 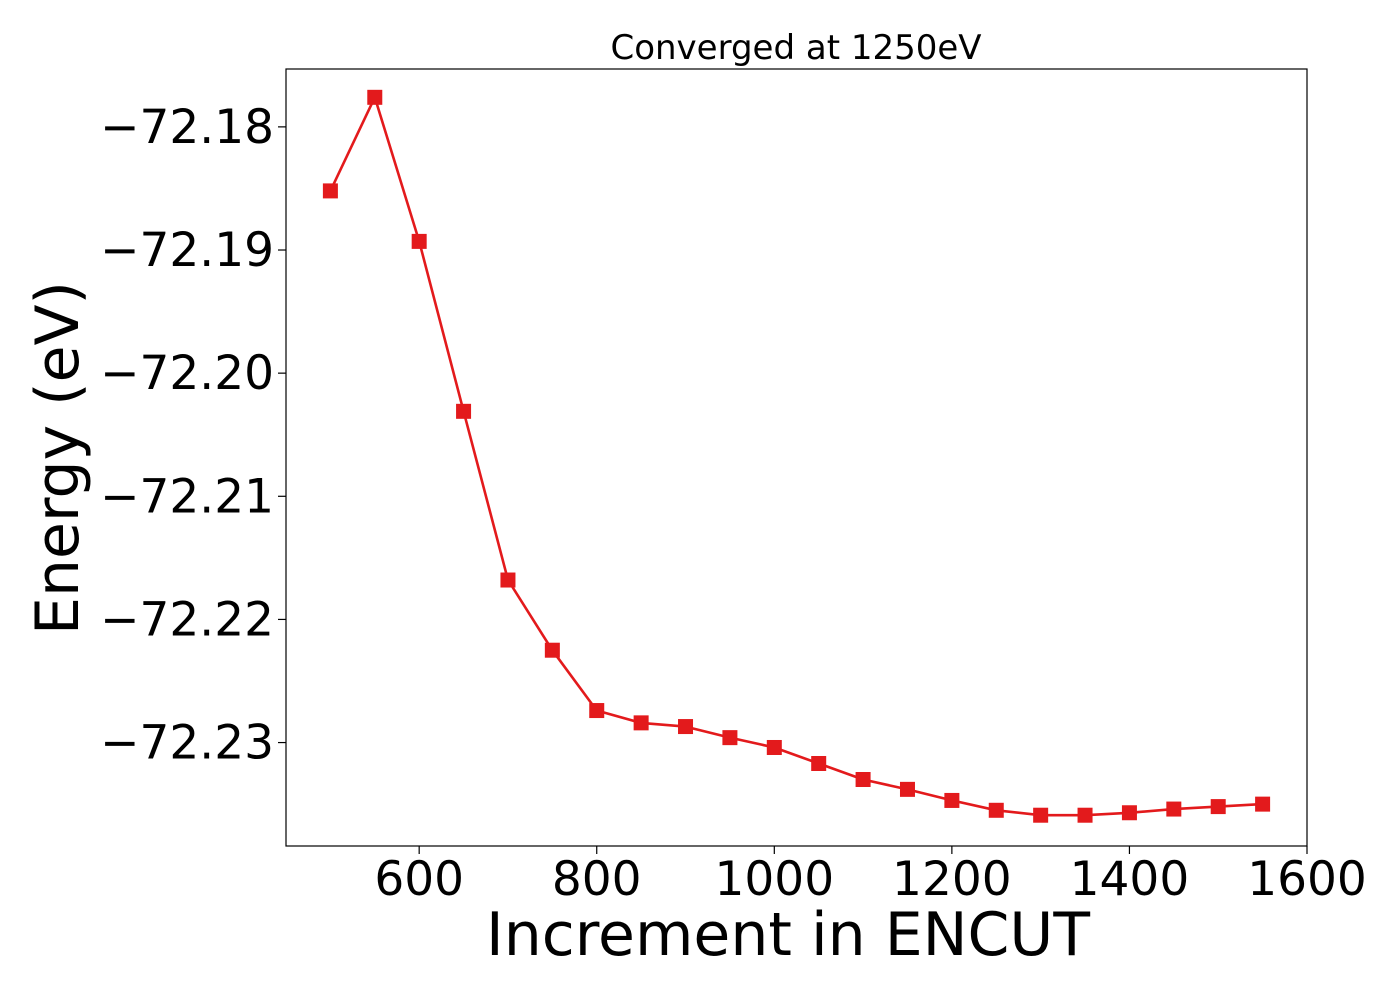 What do you see at coordinates (774, 879) in the screenshot?
I see `x-tick-label: 1000` at bounding box center [774, 879].